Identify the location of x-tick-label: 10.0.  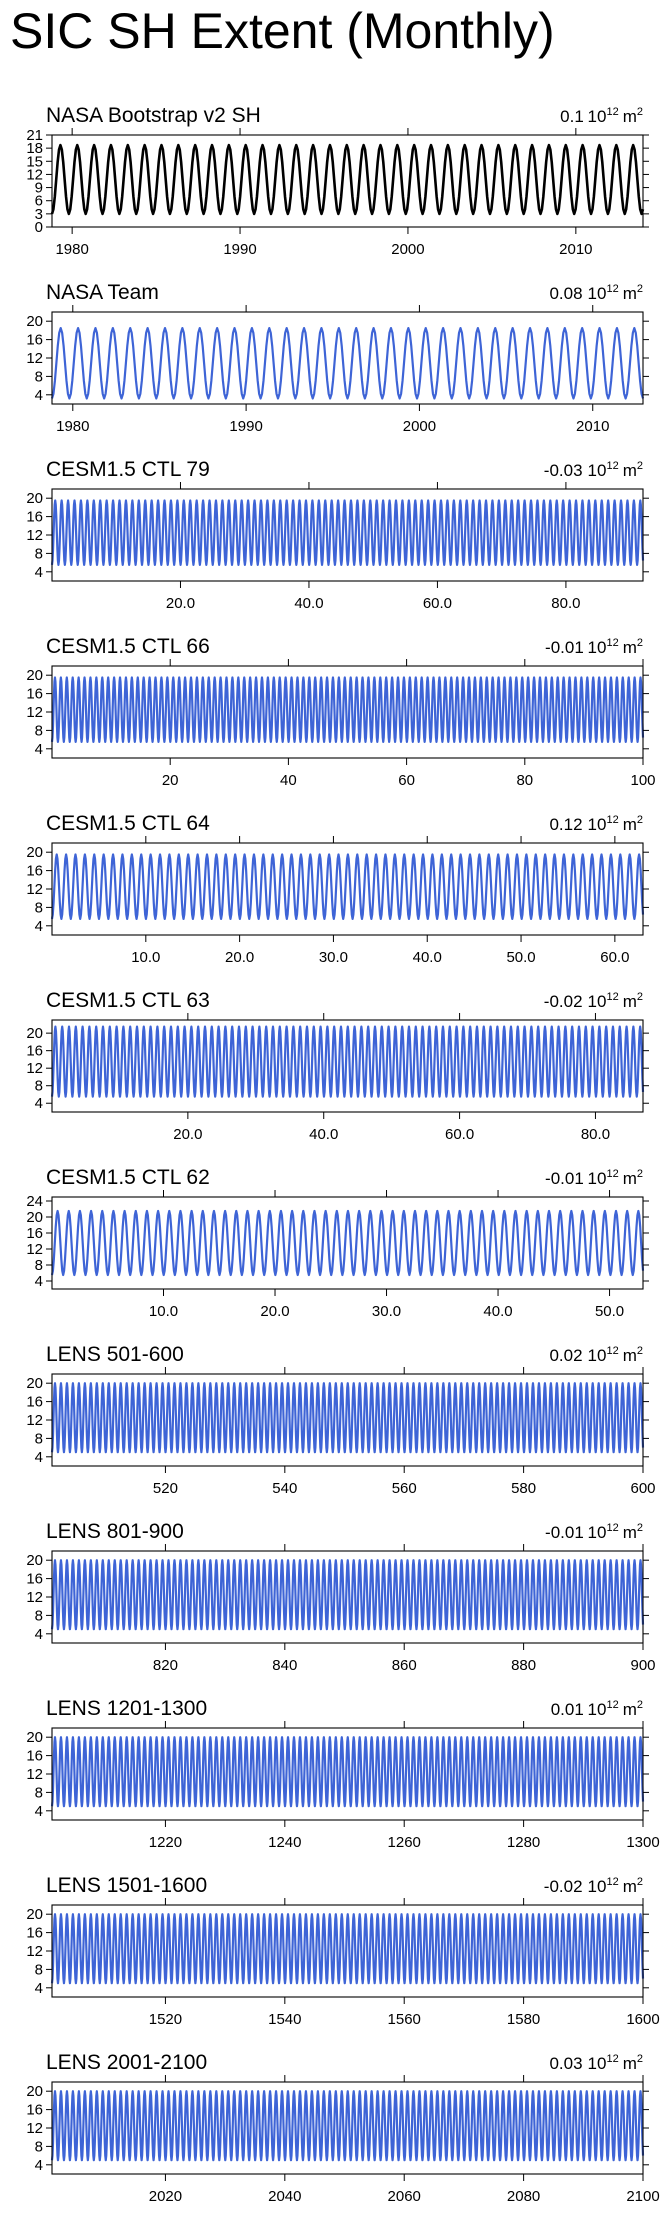
(145, 957).